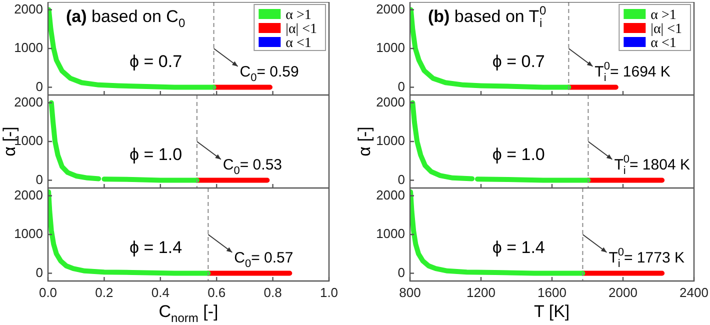 This screenshot has height=325, width=710. What do you see at coordinates (217, 292) in the screenshot?
I see `x-tick-label: 0.6` at bounding box center [217, 292].